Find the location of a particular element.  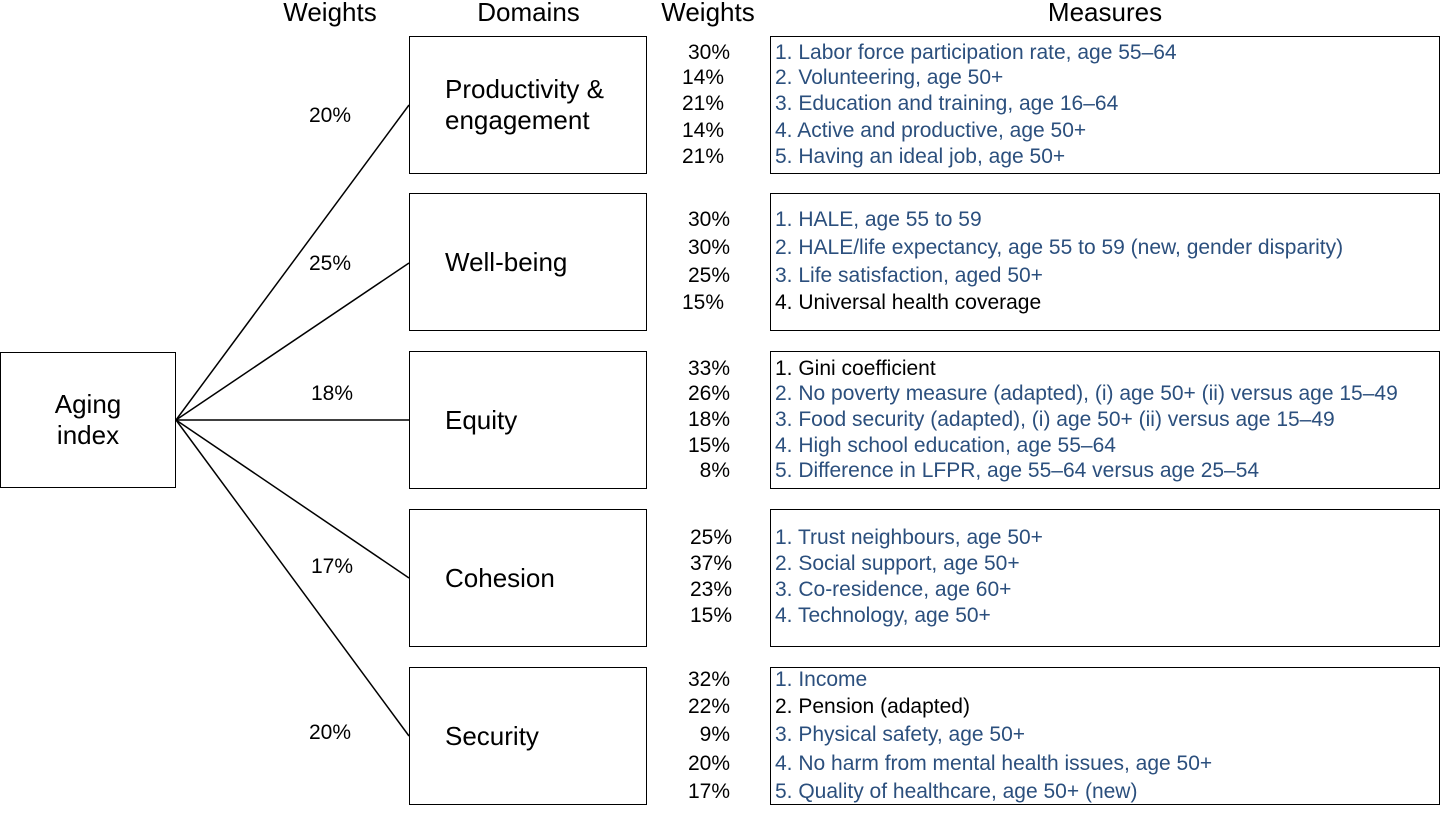

domain-weight-wellbeing: 25% is located at coordinates (330, 263).